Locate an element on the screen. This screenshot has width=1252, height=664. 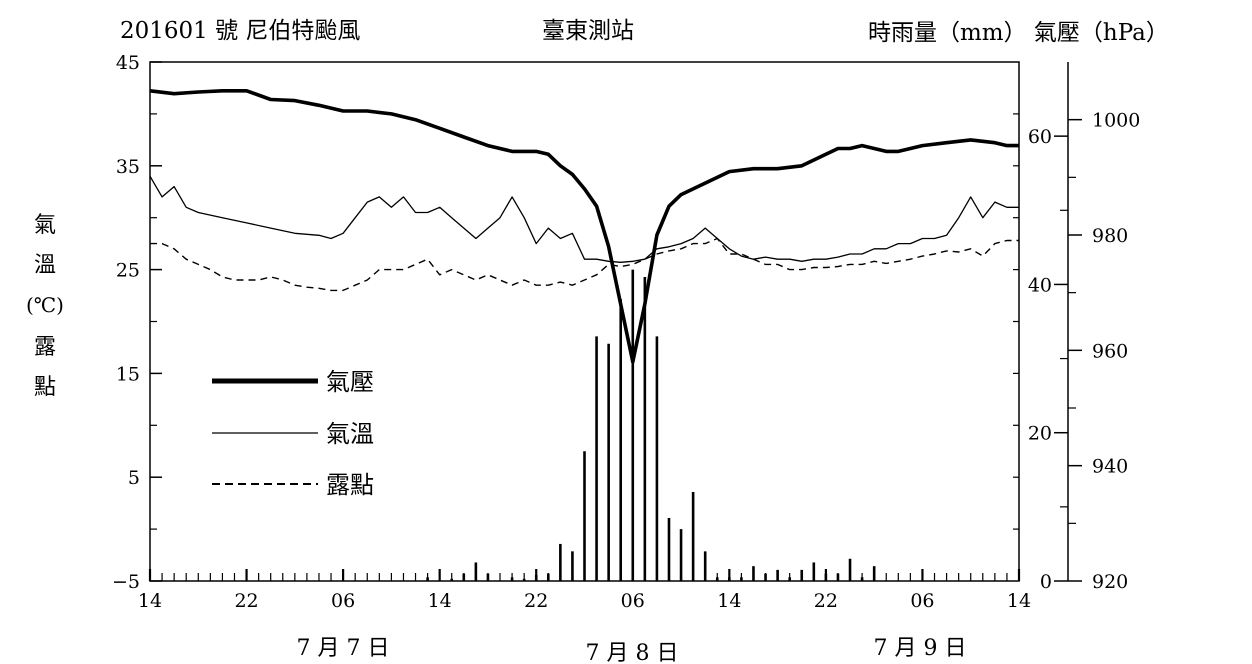
rain-axis-tick-label: 40 is located at coordinates (1040, 285).